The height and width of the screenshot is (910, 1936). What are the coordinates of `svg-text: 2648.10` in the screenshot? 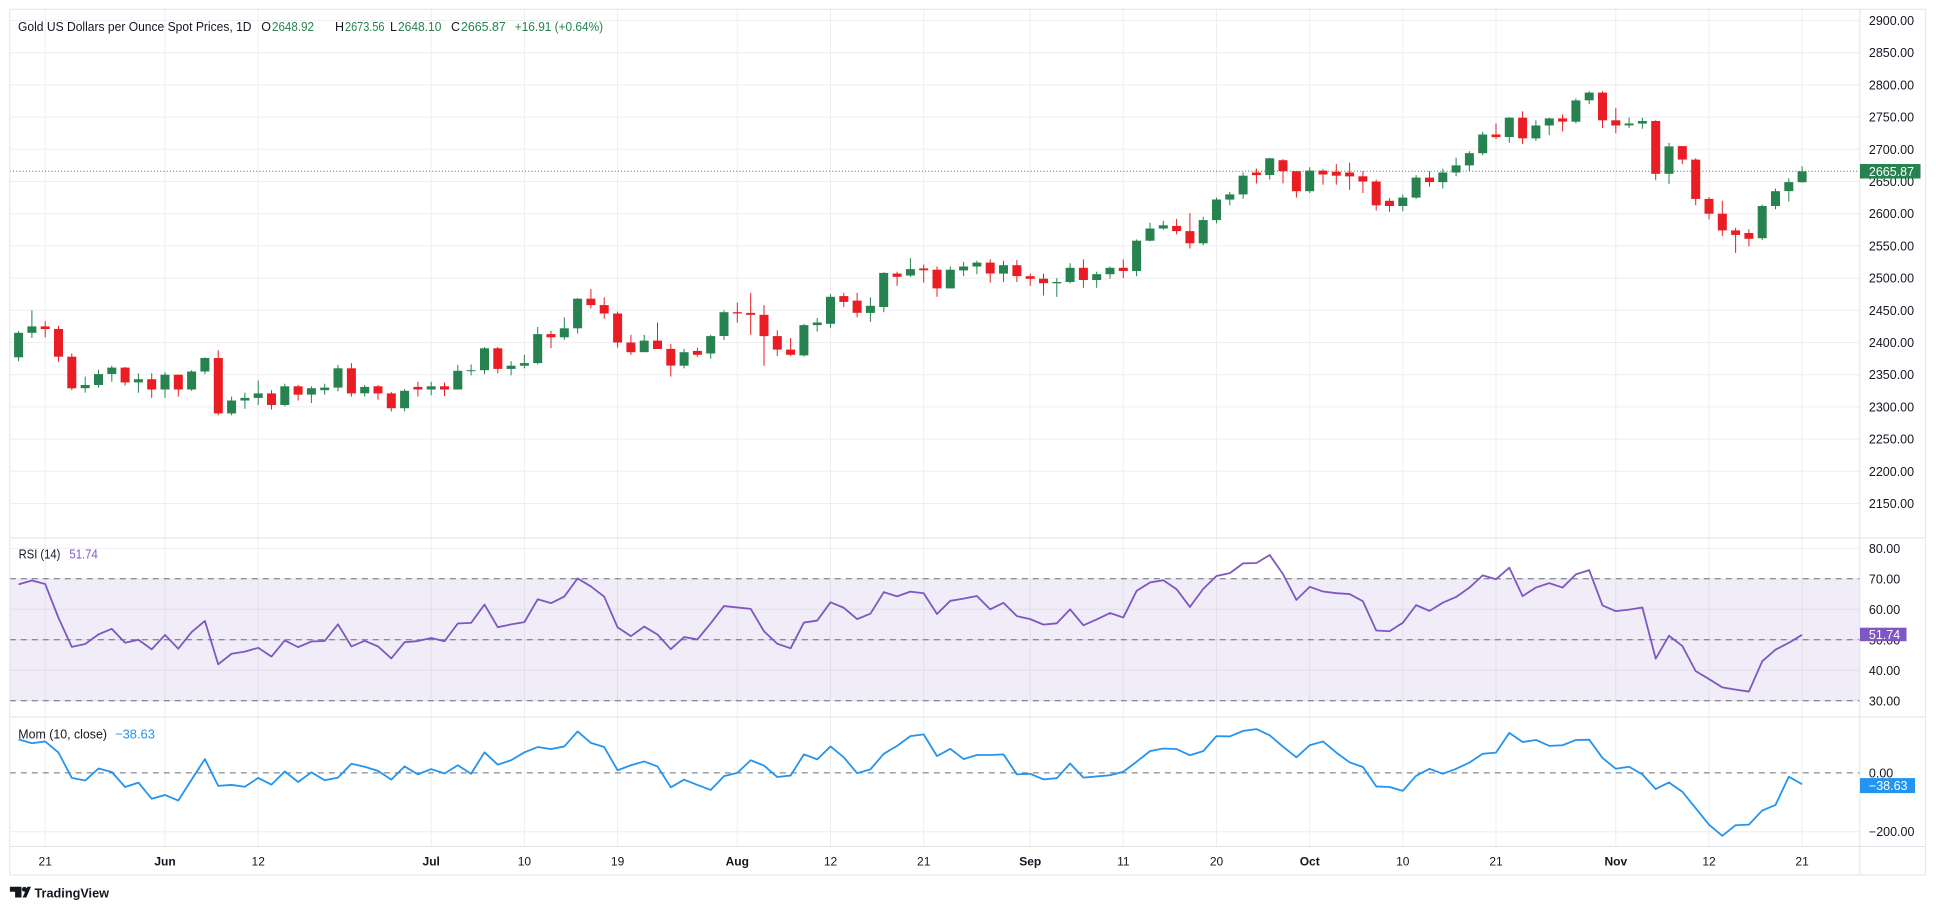 It's located at (419, 27).